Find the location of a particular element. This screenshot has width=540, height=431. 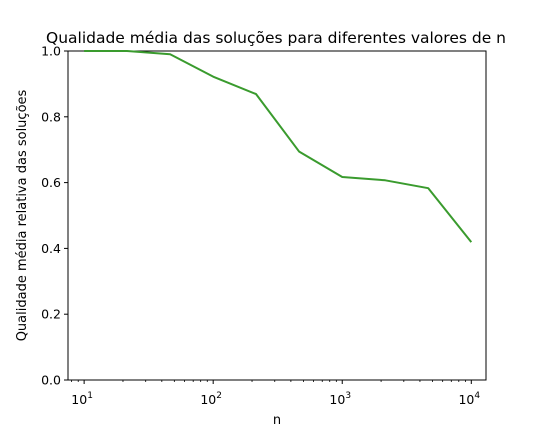

y-tick-label: 0.8 is located at coordinates (51, 116).